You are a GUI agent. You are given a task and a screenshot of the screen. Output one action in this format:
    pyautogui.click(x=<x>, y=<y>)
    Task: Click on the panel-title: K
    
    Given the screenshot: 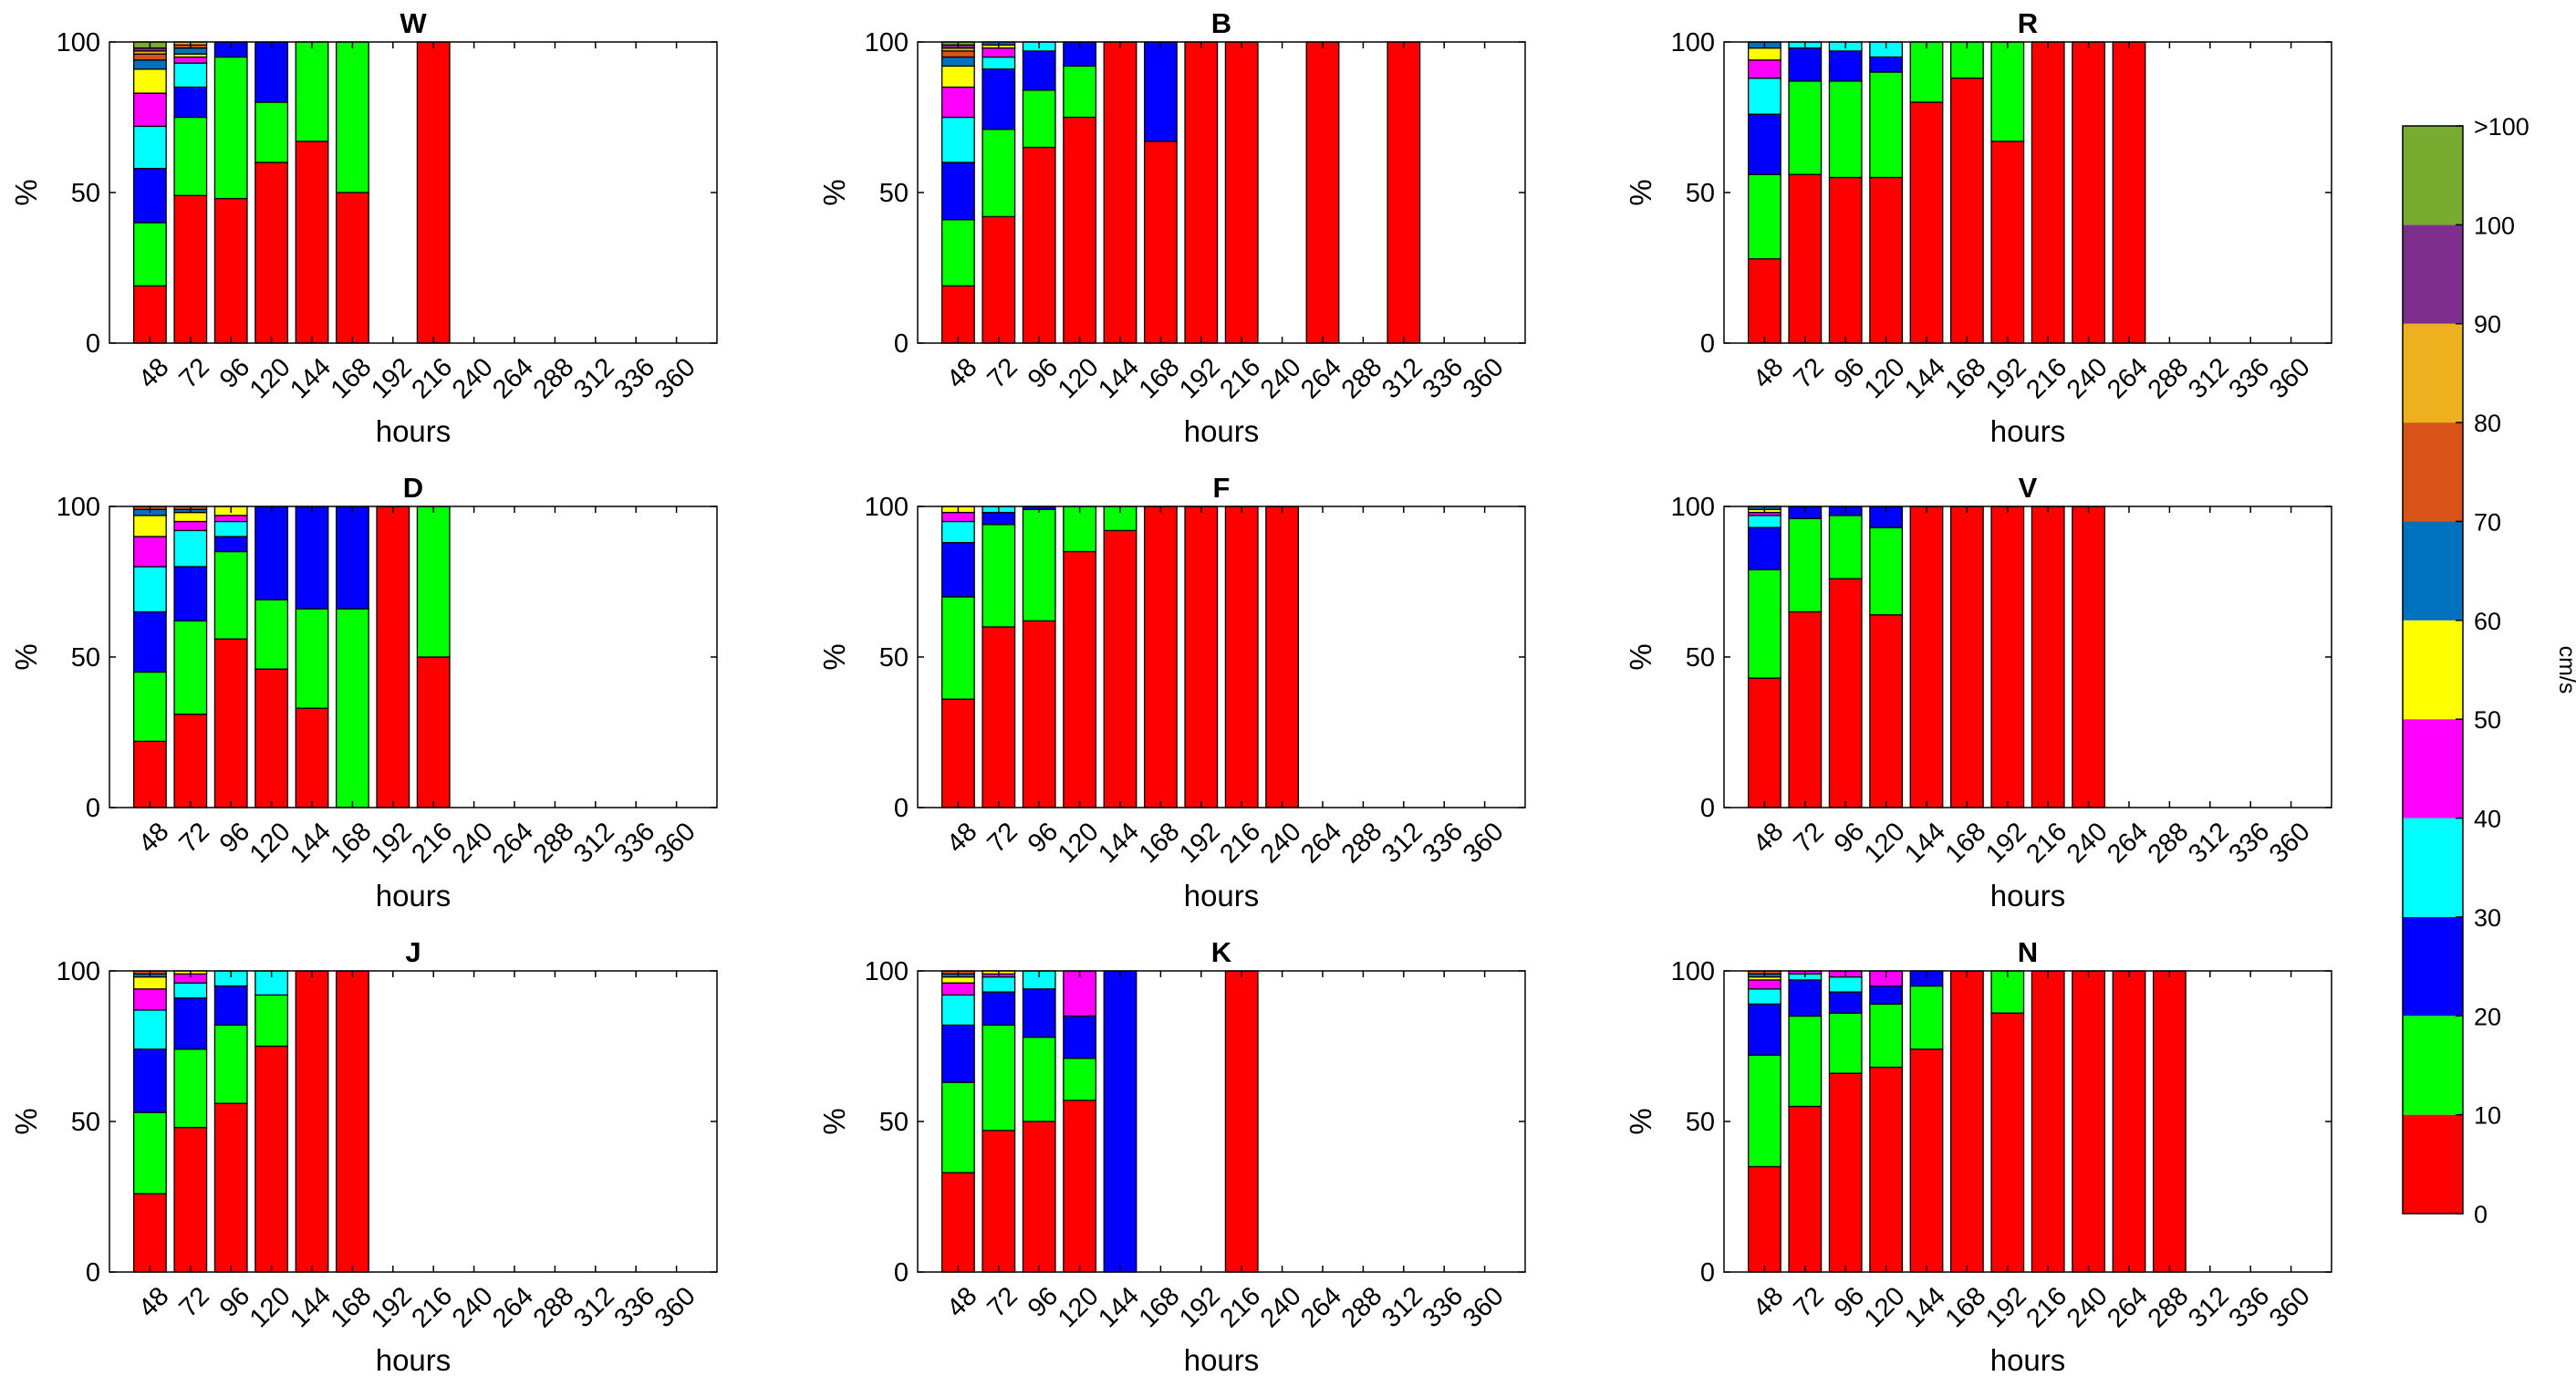 What is the action you would take?
    pyautogui.click(x=1221, y=952)
    